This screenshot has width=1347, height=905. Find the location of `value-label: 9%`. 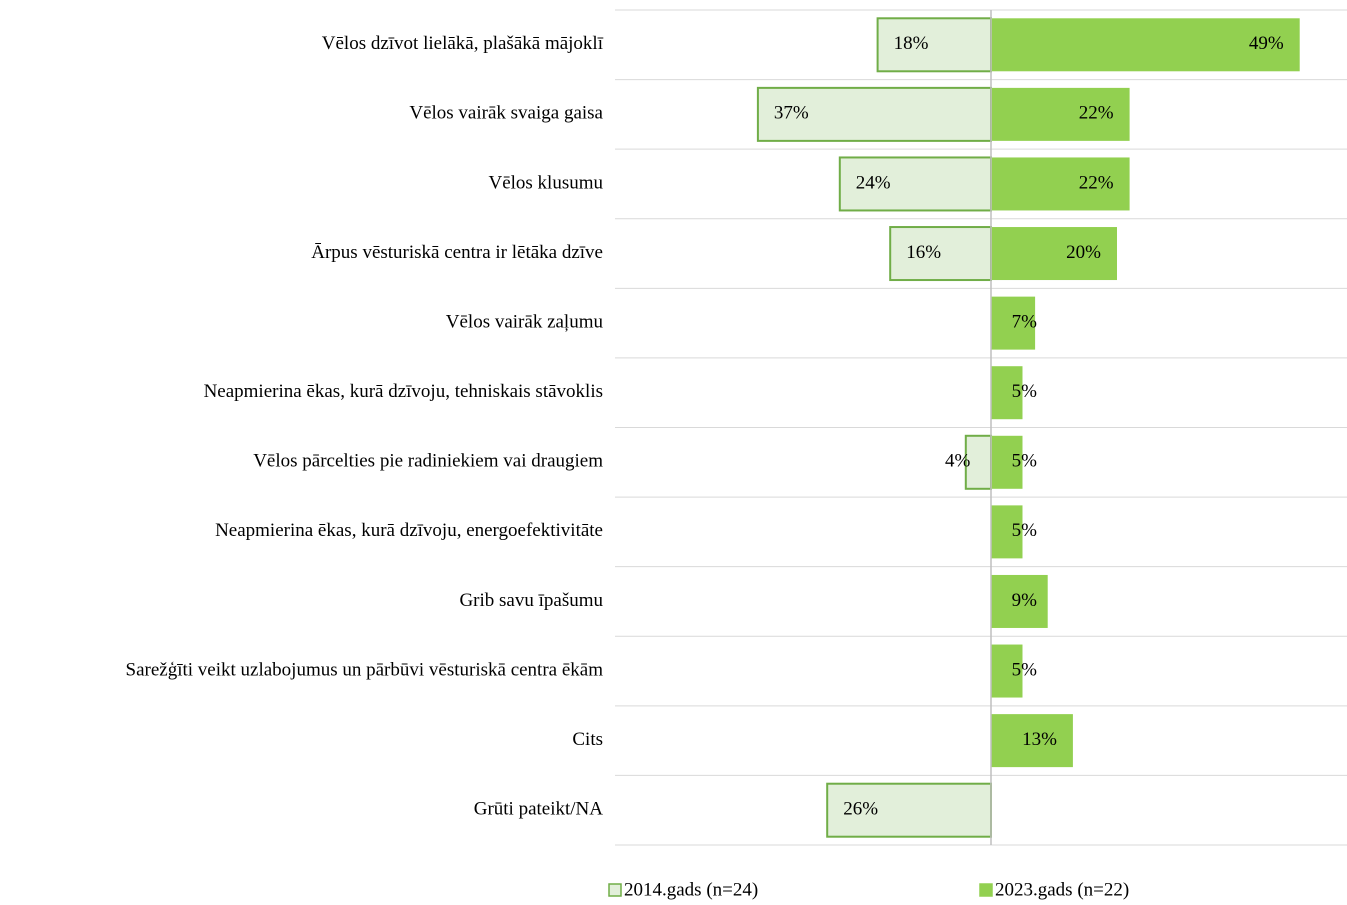

value-label: 9% is located at coordinates (1025, 600).